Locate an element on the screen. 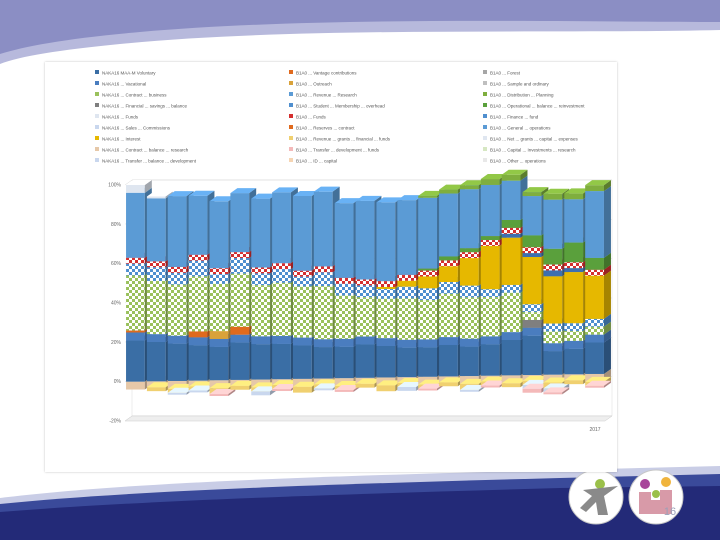  legend-entry: NAKA16 ... Sales ... Commissions is located at coordinates (136, 128).